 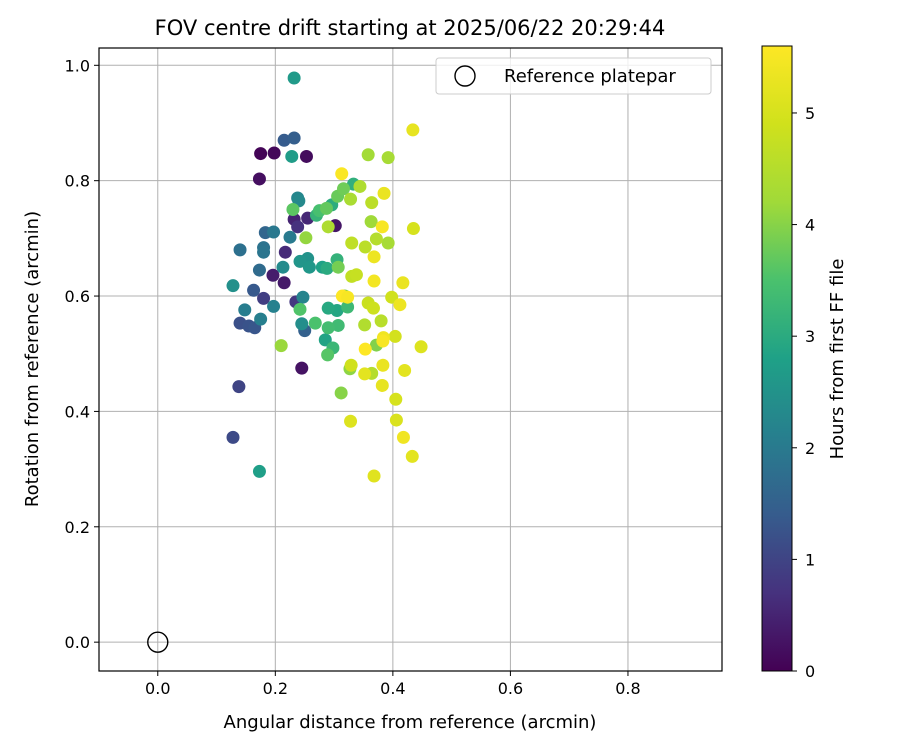 What do you see at coordinates (510, 688) in the screenshot?
I see `x-tick-label: 0.6` at bounding box center [510, 688].